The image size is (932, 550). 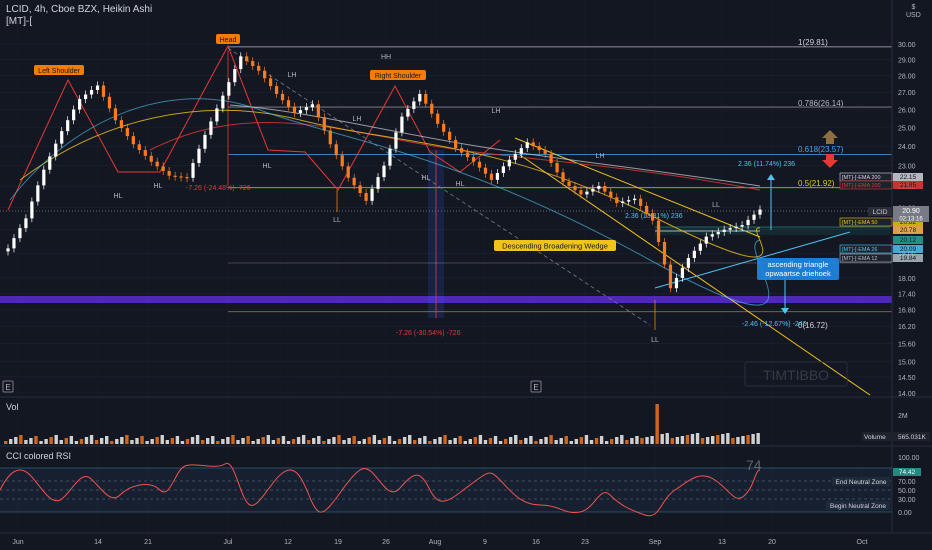 I want to click on chart-title: LCID, 4h, Cboe BZX, Heikin Ashi, so click(x=79, y=9).